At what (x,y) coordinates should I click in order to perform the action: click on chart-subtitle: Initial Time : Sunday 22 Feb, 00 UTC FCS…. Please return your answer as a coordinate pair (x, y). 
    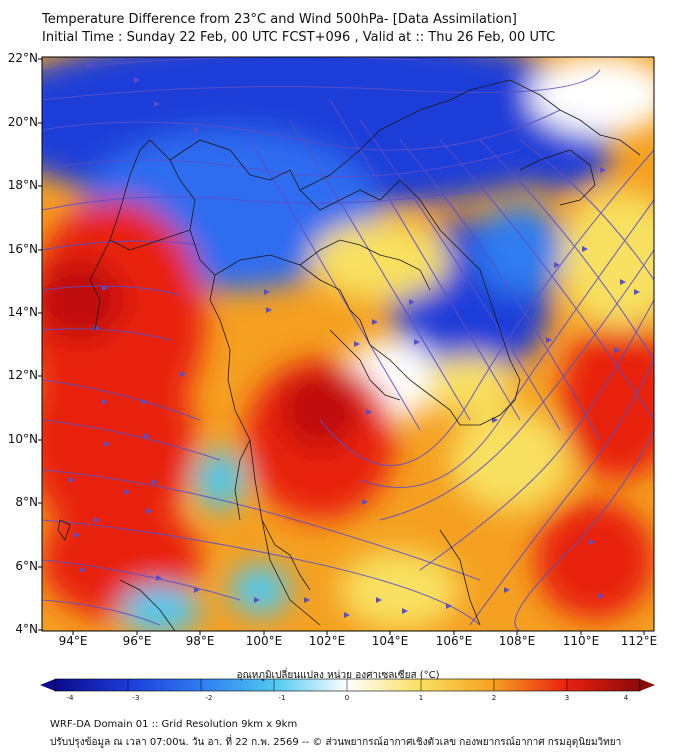
    Looking at the image, I should click on (299, 37).